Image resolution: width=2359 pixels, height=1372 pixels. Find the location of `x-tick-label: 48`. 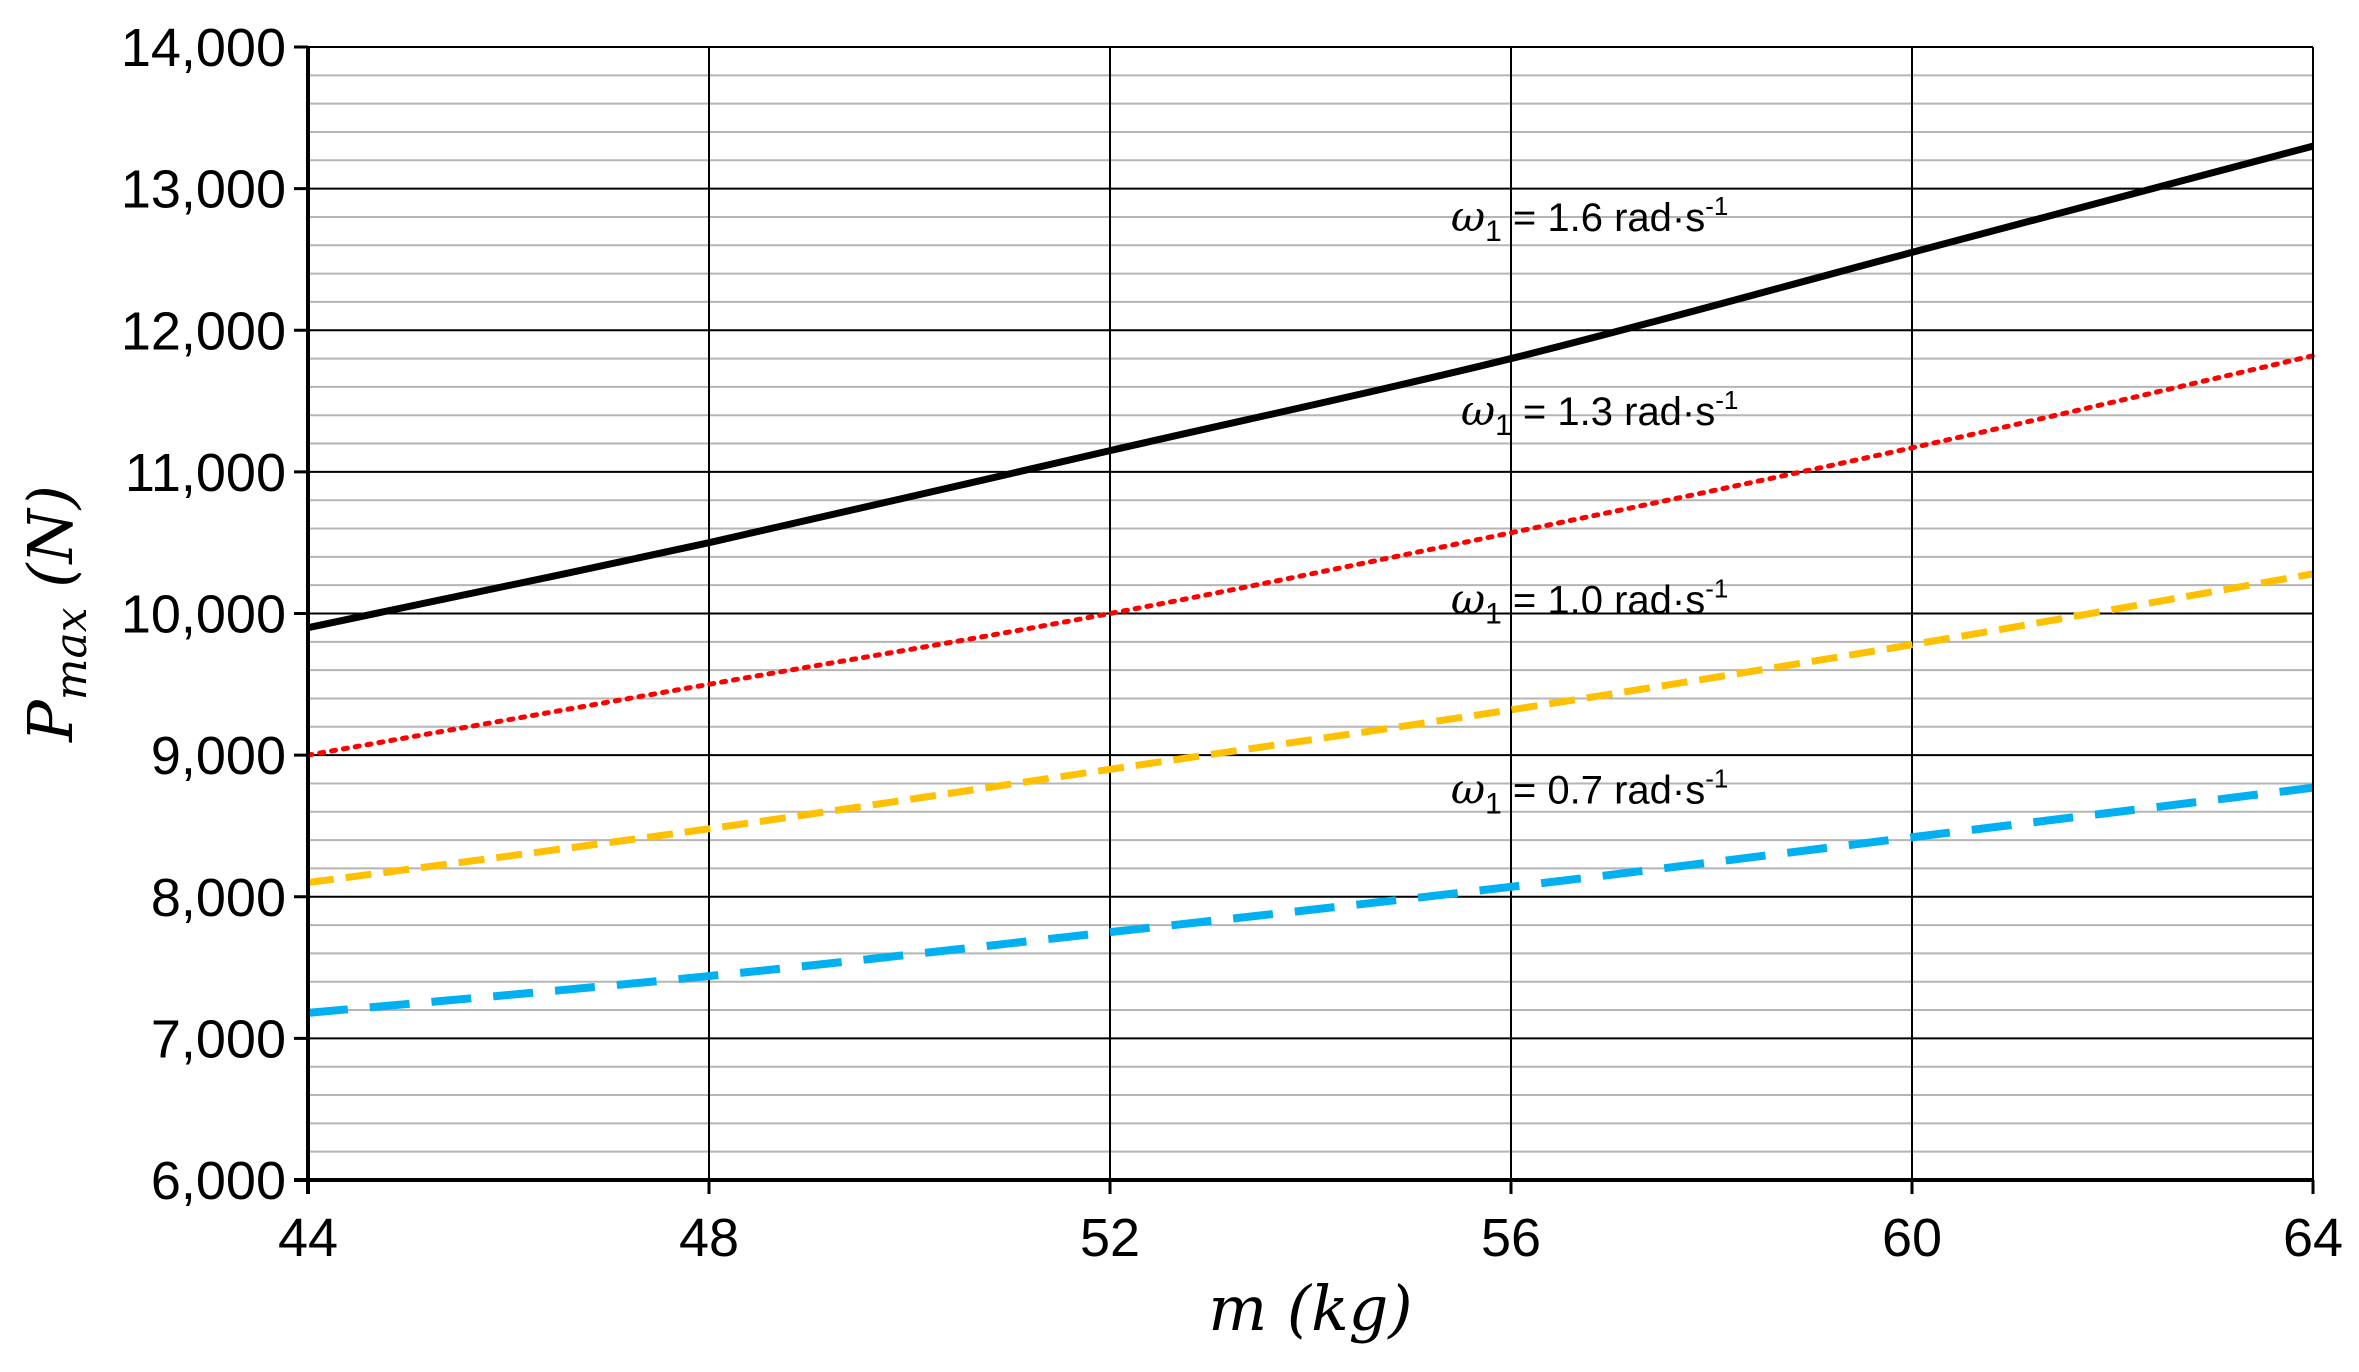

x-tick-label: 48 is located at coordinates (709, 1238).